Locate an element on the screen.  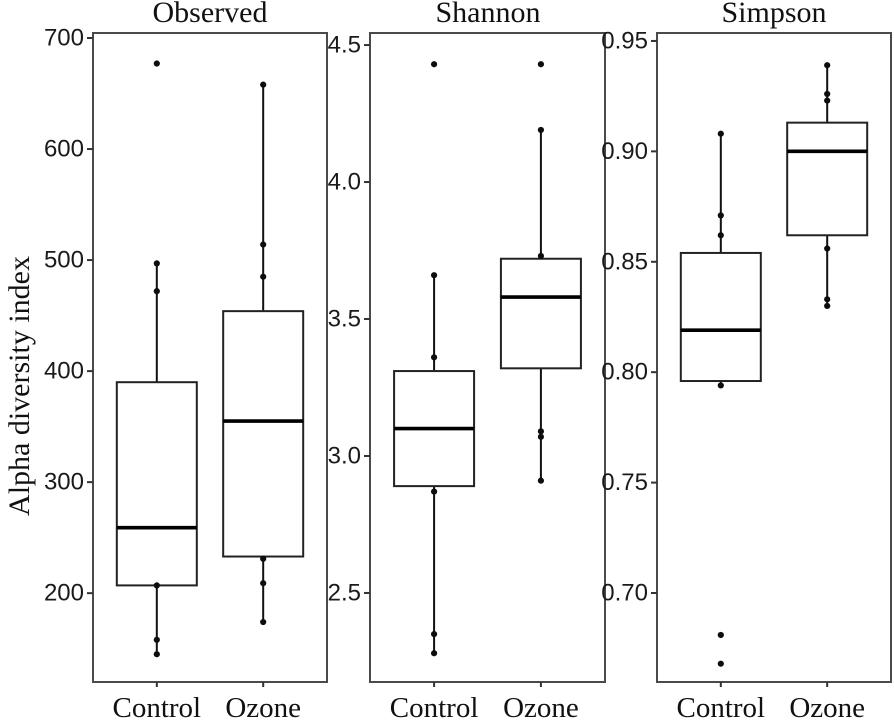
y-tick-label: 0.80 is located at coordinates (624, 372).